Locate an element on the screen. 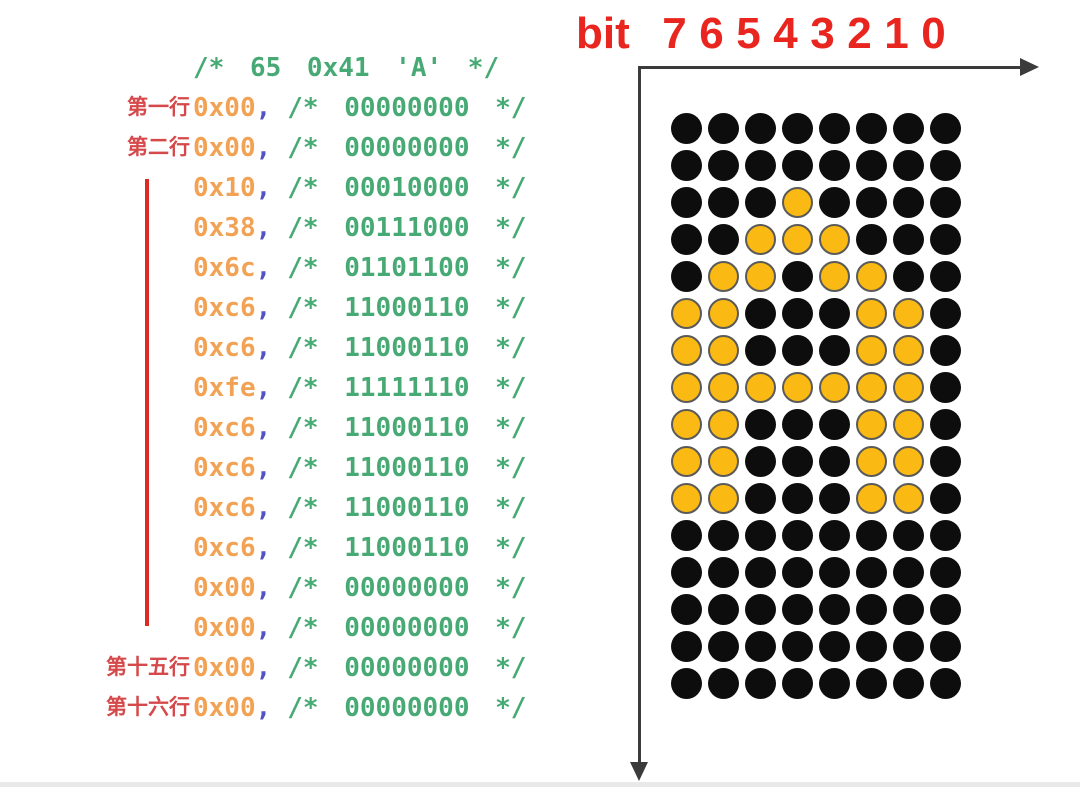  hex-value: 0x10 is located at coordinates (224, 188).